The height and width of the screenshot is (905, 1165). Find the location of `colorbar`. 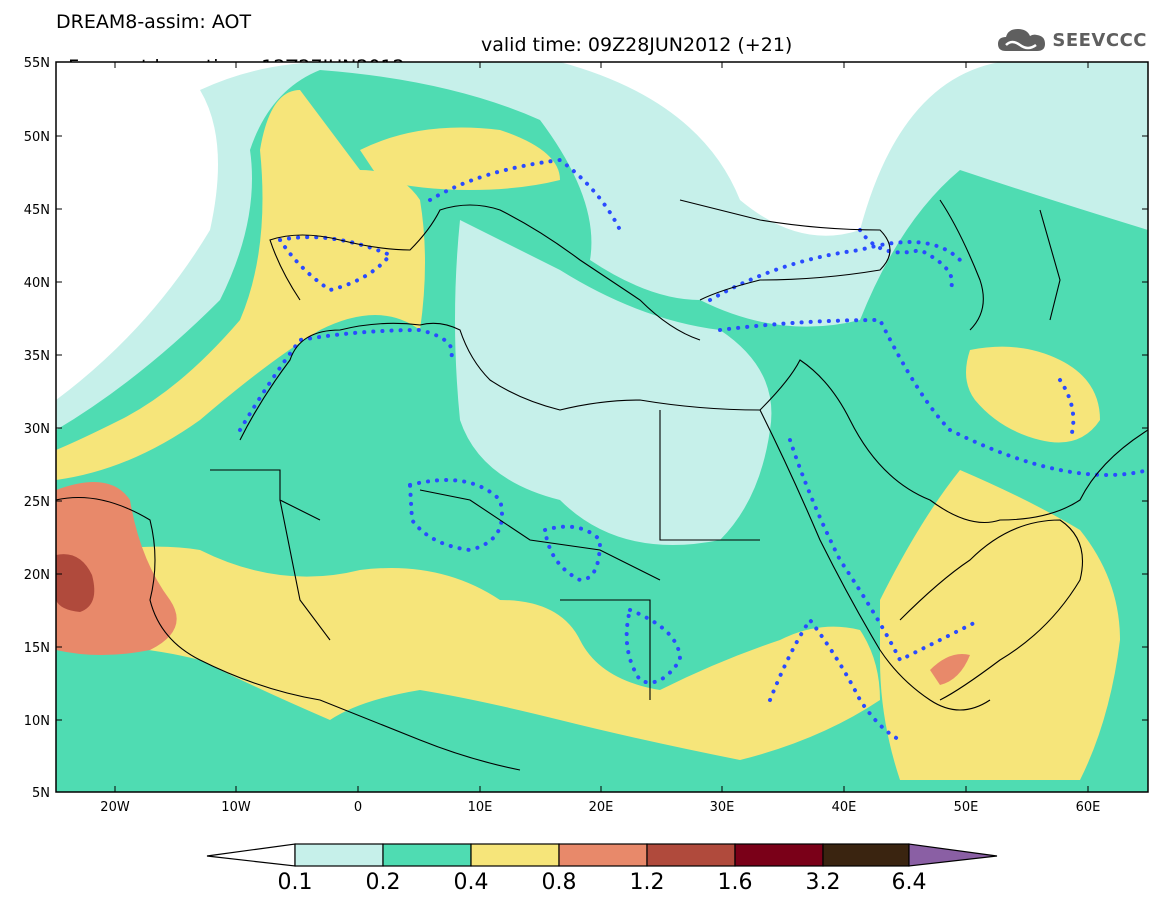

colorbar is located at coordinates (602, 855).